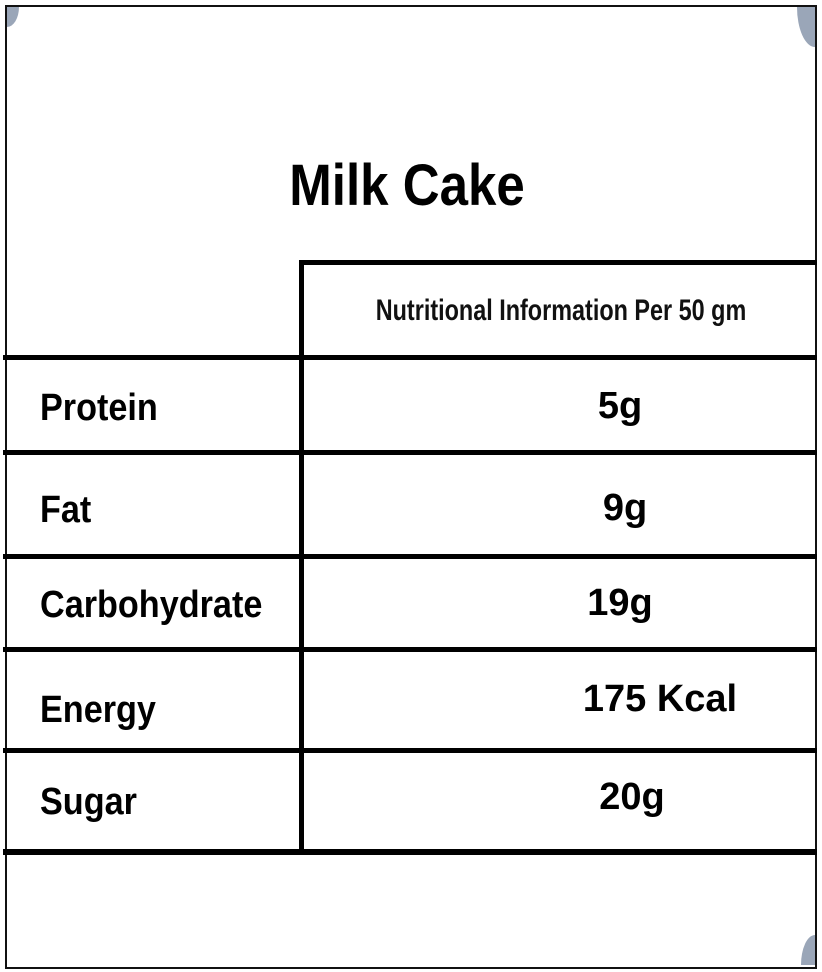 This screenshot has height=972, width=822. Describe the element at coordinates (98, 710) in the screenshot. I see `row-label-energy: Energy` at that location.